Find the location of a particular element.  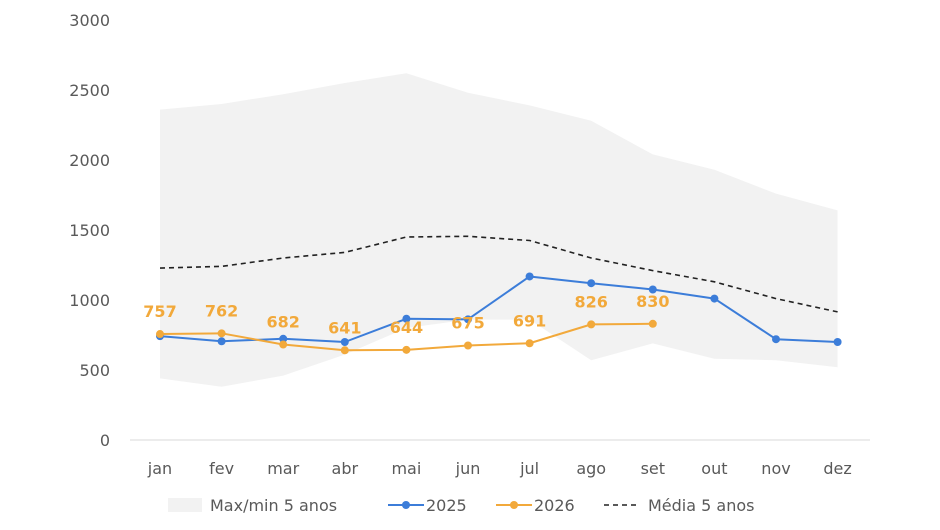

y-tick-label: 3000 is located at coordinates (89, 20).